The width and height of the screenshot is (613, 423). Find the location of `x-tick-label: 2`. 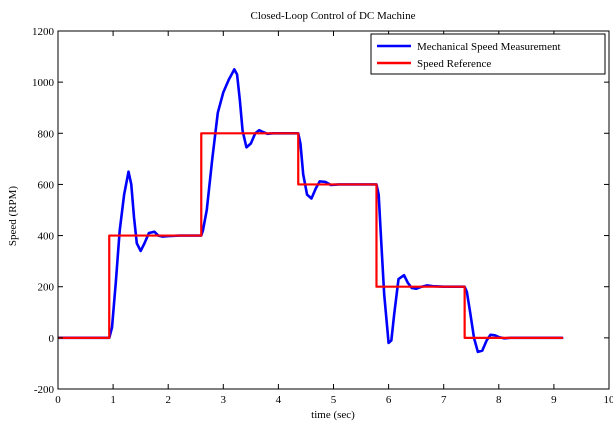

x-tick-label: 2 is located at coordinates (168, 400).